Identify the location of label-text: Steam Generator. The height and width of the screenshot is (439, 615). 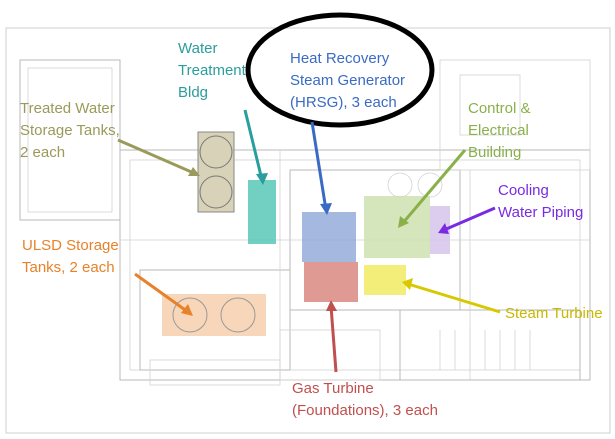
(347, 80).